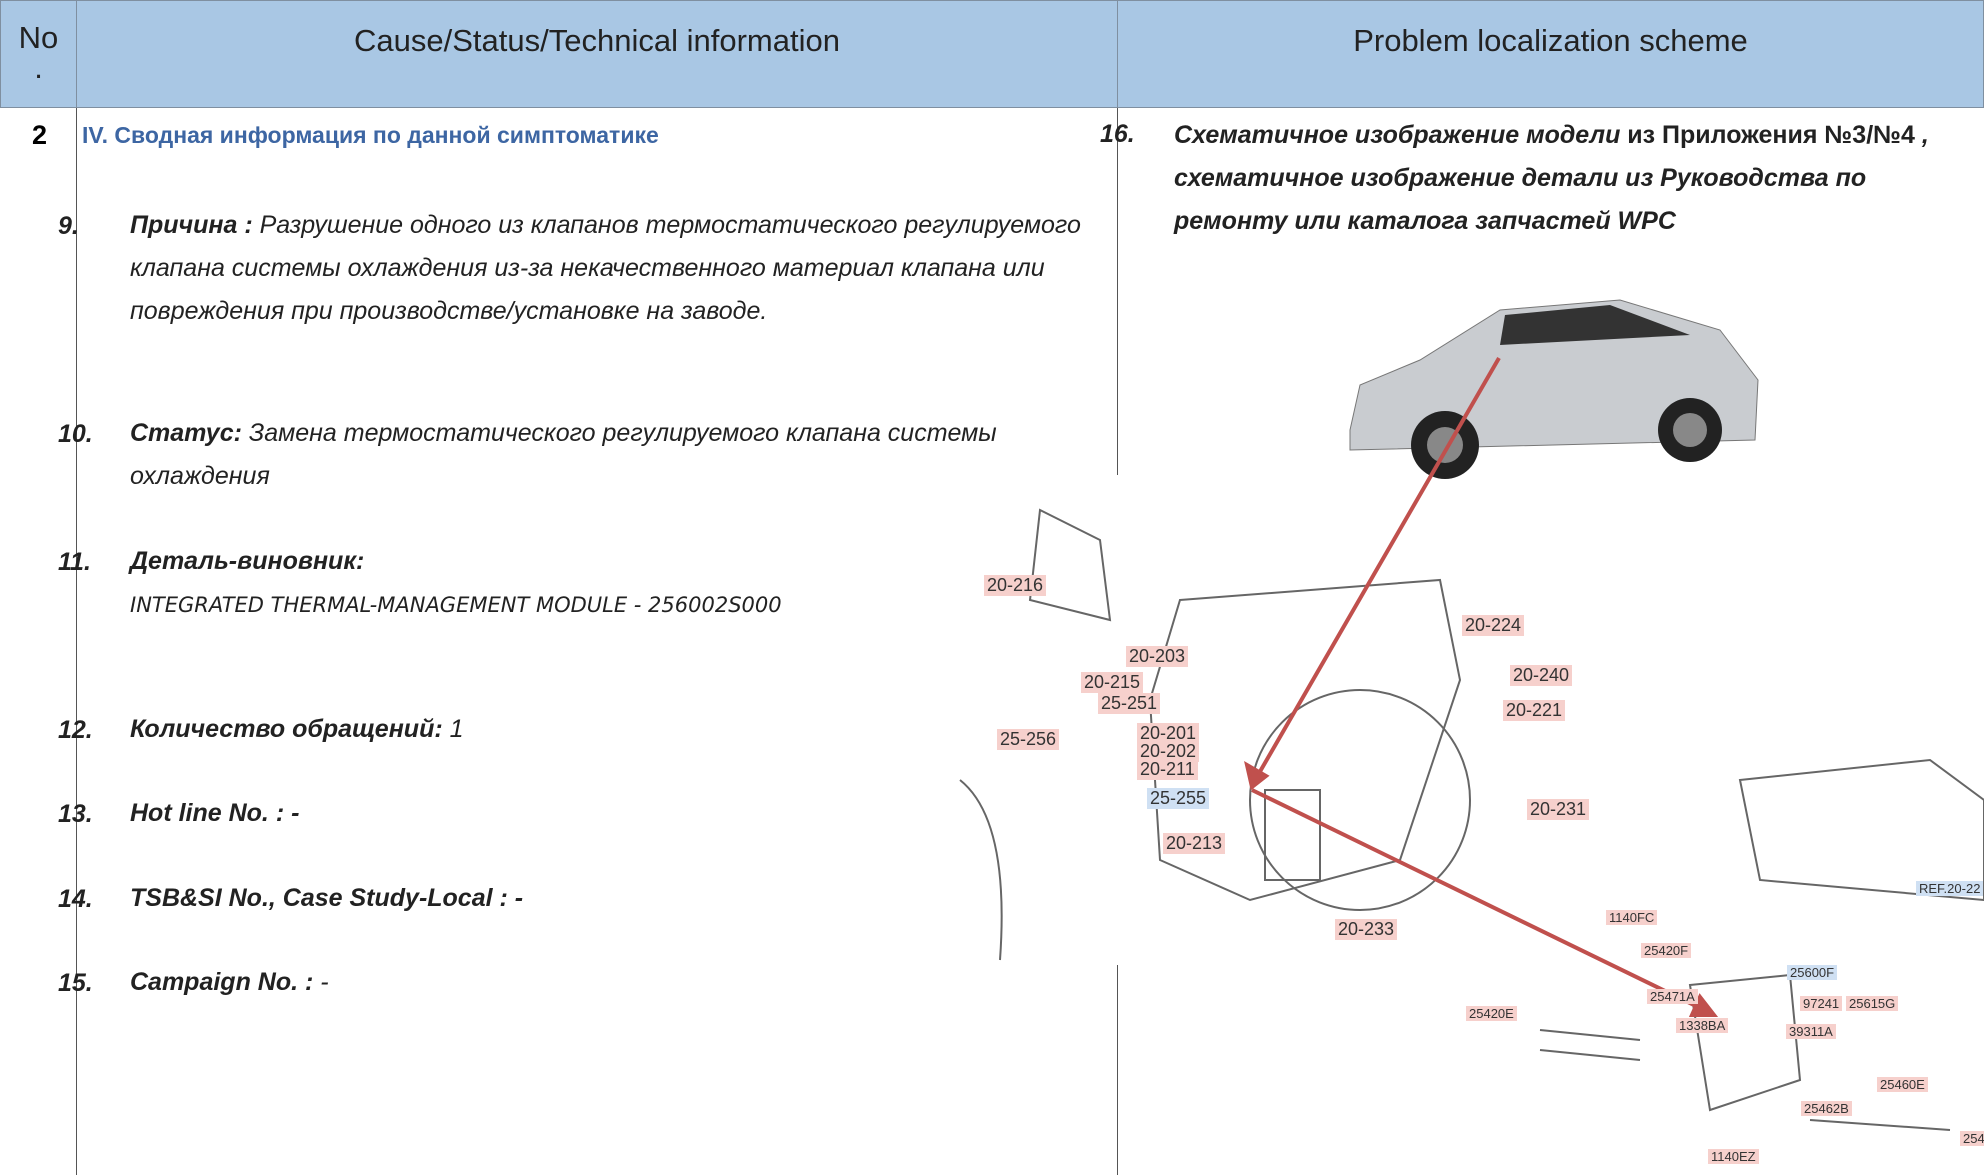 Image resolution: width=1984 pixels, height=1175 pixels. I want to click on engine-label: 20-213, so click(1194, 843).